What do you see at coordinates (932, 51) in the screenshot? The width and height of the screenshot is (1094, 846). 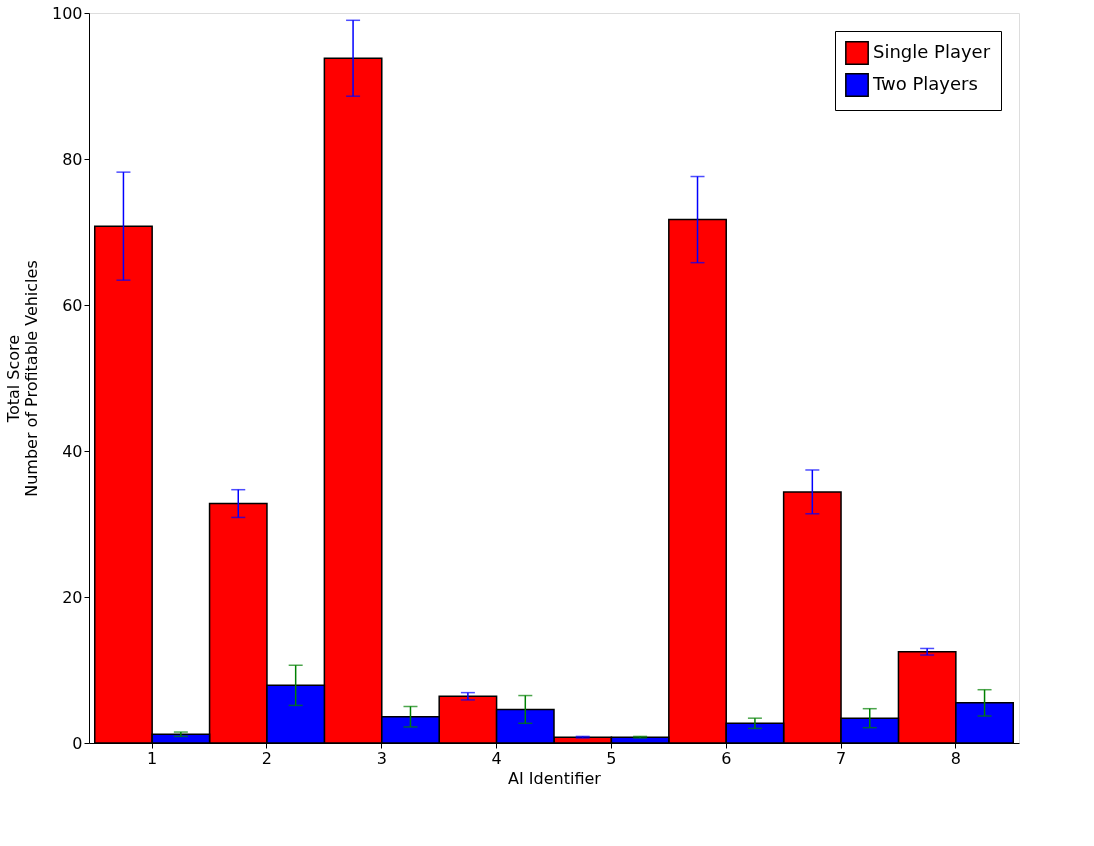 I see `legend-label: Single Player` at bounding box center [932, 51].